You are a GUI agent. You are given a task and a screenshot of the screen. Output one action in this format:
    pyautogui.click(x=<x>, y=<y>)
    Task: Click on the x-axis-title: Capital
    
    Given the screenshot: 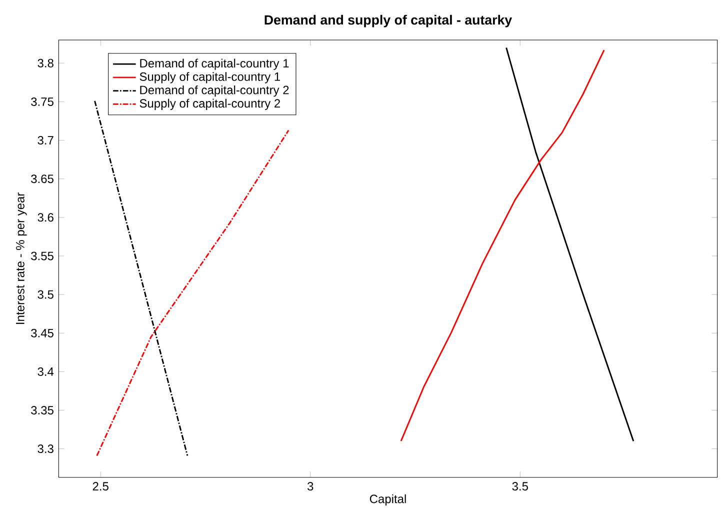 What is the action you would take?
    pyautogui.click(x=388, y=500)
    